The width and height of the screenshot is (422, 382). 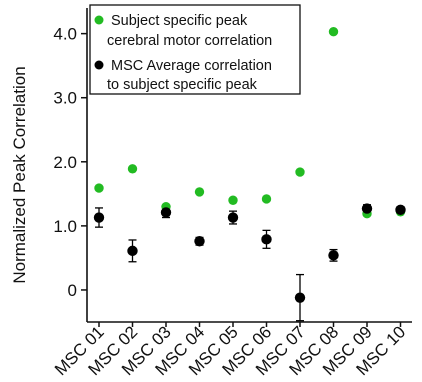 I want to click on y-tick-label: 2.0, so click(x=65, y=162).